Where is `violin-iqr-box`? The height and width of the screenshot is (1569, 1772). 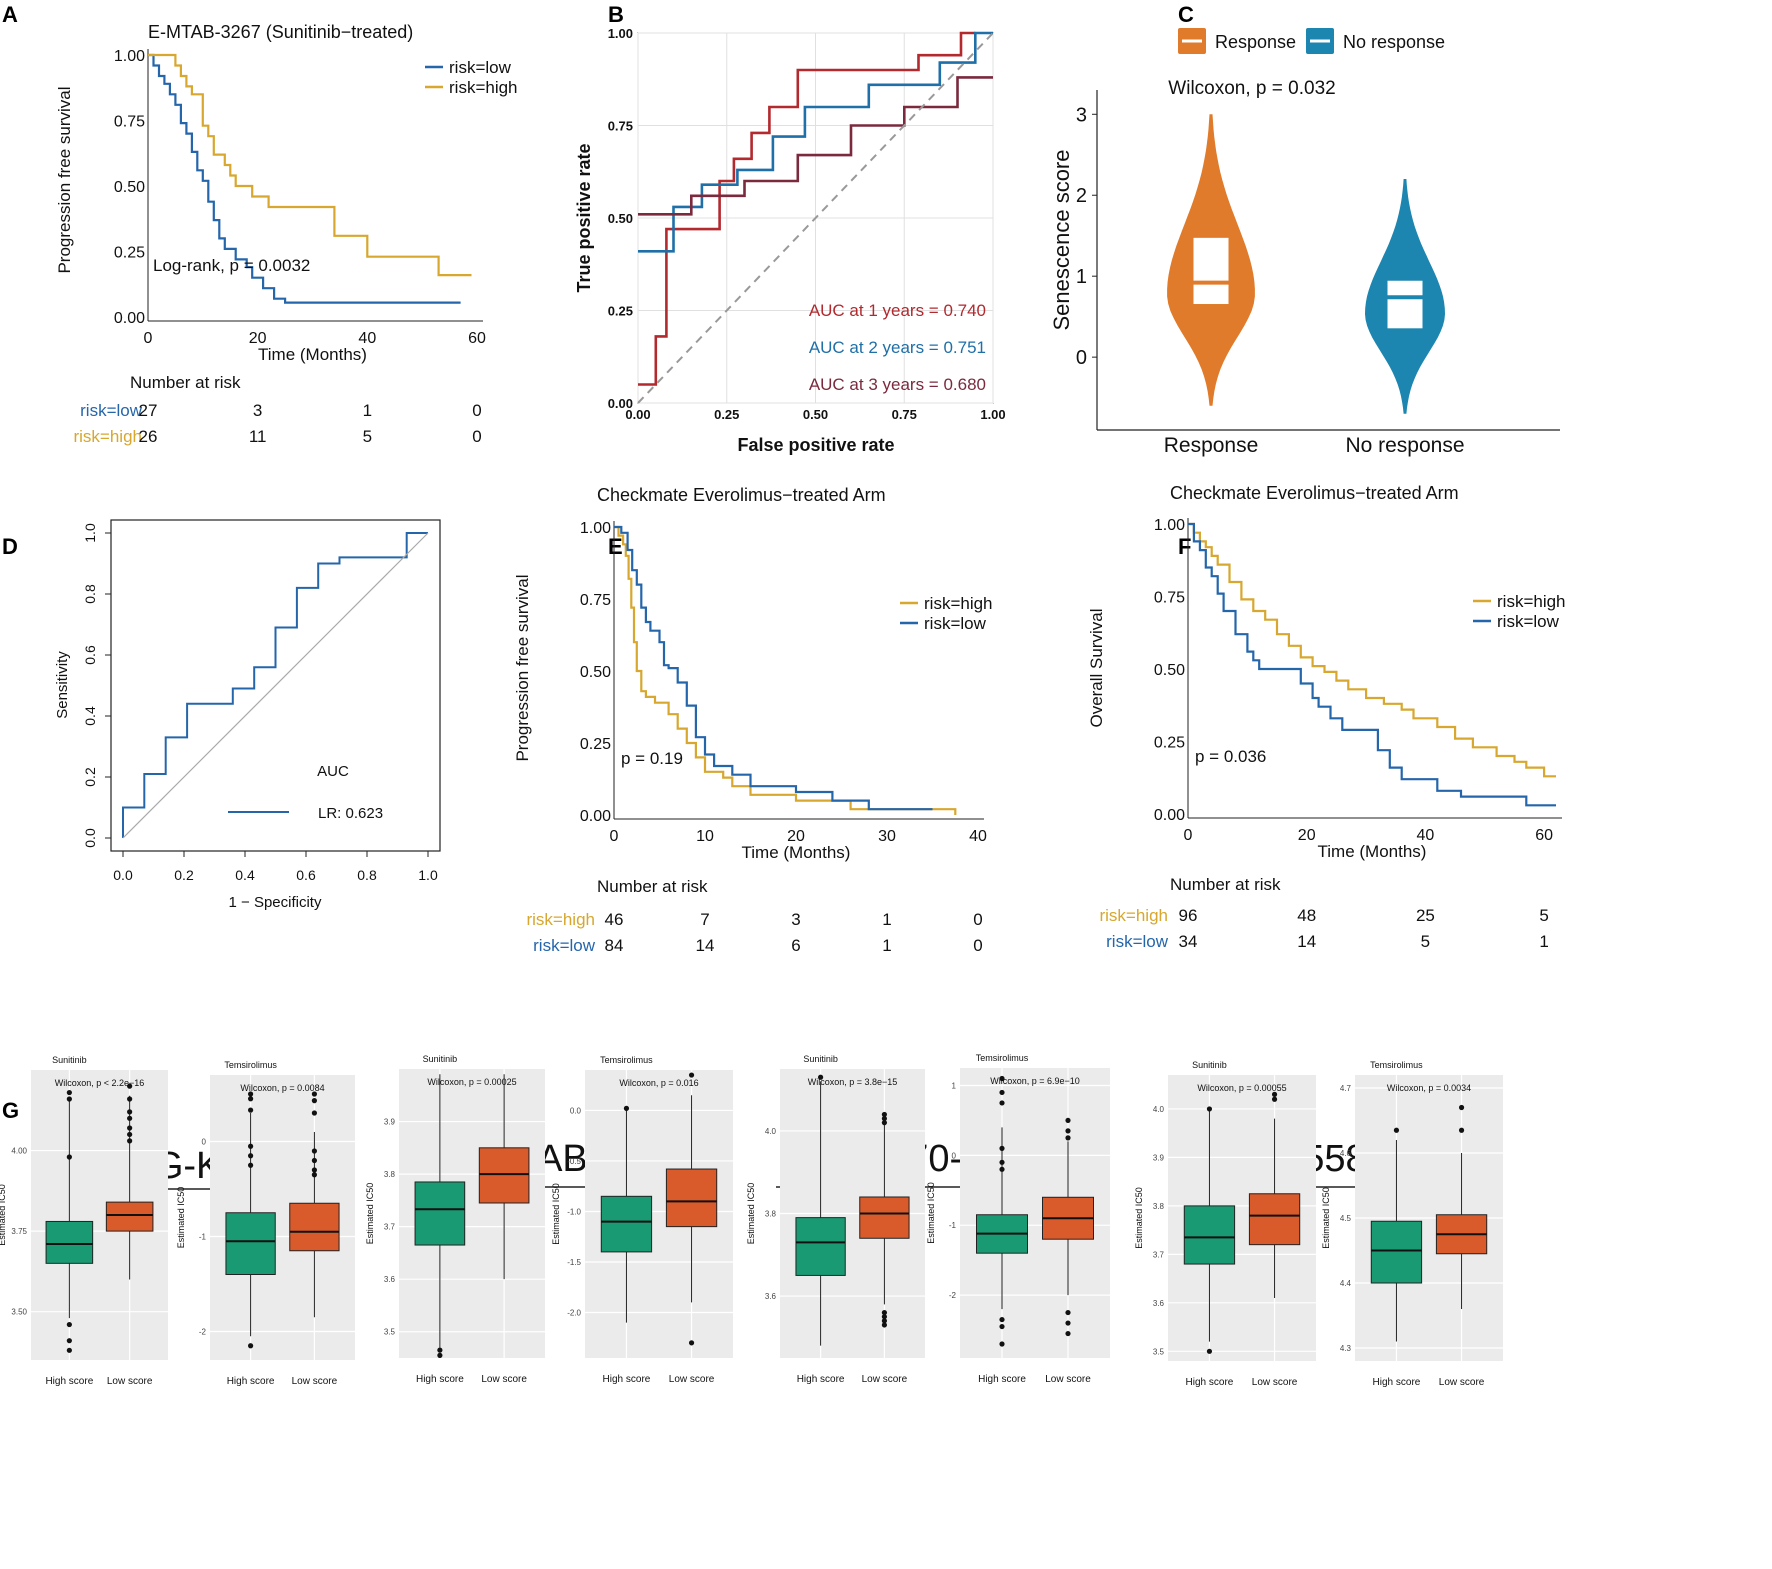 violin-iqr-box is located at coordinates (1405, 304).